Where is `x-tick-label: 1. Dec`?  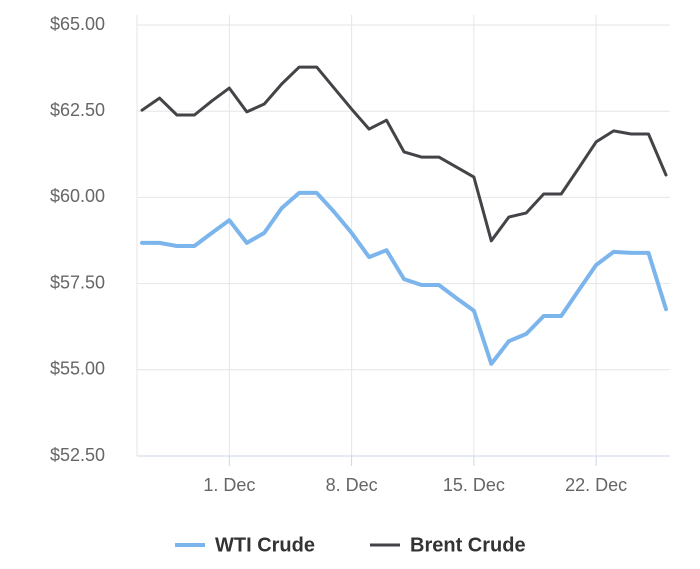 x-tick-label: 1. Dec is located at coordinates (229, 485).